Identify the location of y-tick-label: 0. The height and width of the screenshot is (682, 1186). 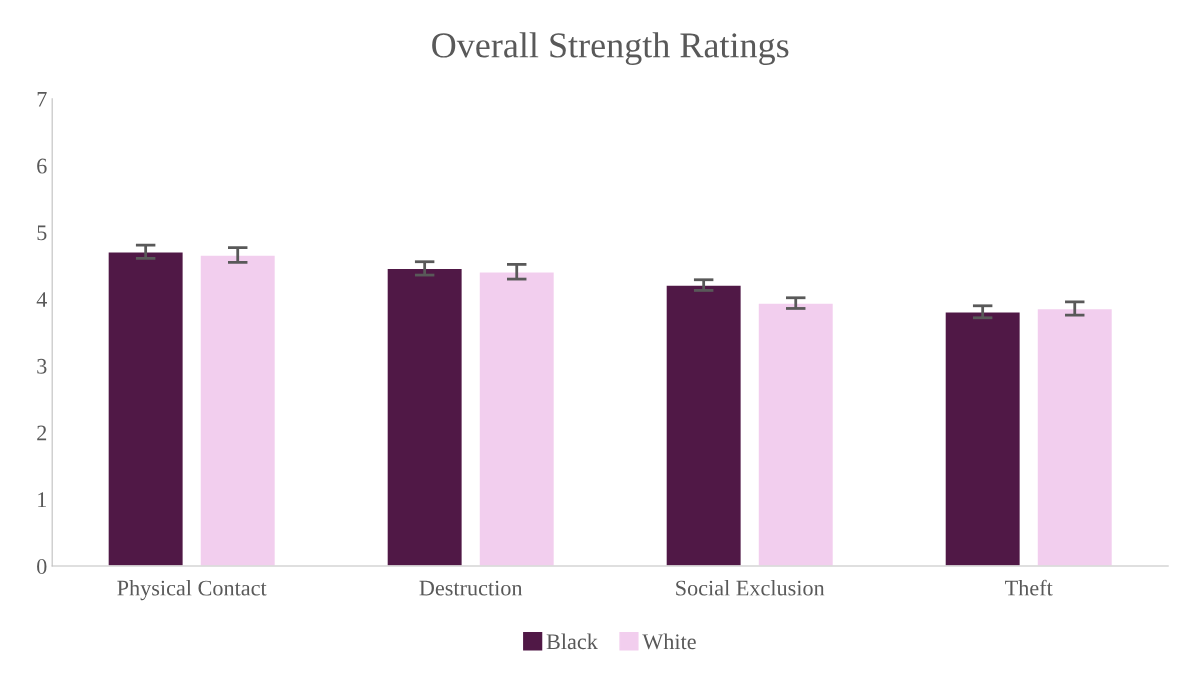
(42, 566).